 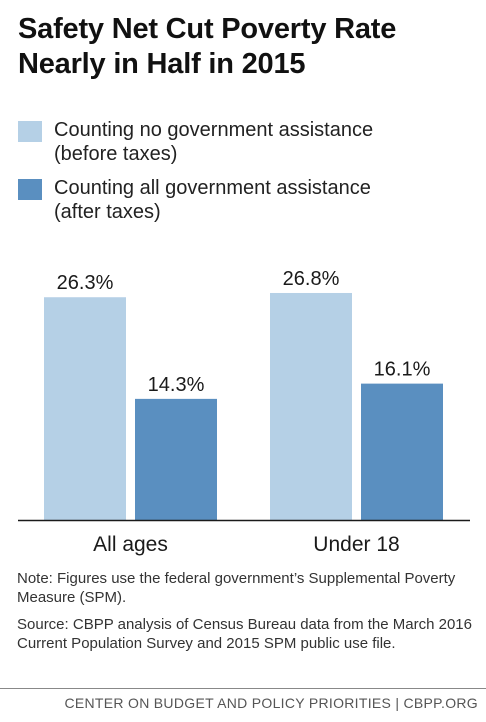 I want to click on bar-value-label: 26.8%, so click(x=311, y=279).